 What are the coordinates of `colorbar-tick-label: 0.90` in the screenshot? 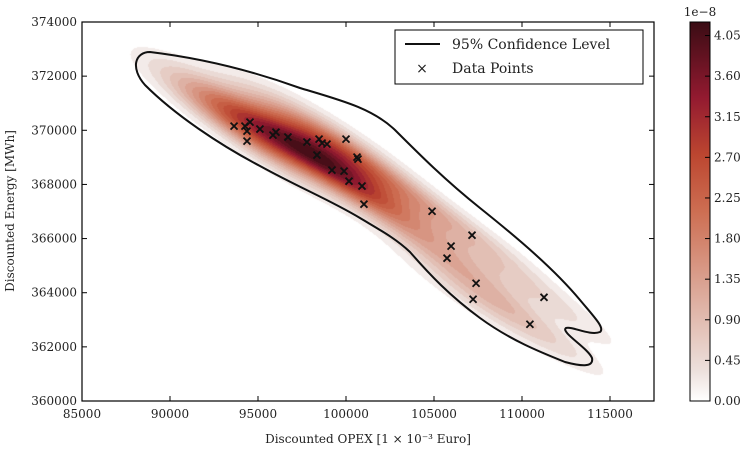 It's located at (727, 320).